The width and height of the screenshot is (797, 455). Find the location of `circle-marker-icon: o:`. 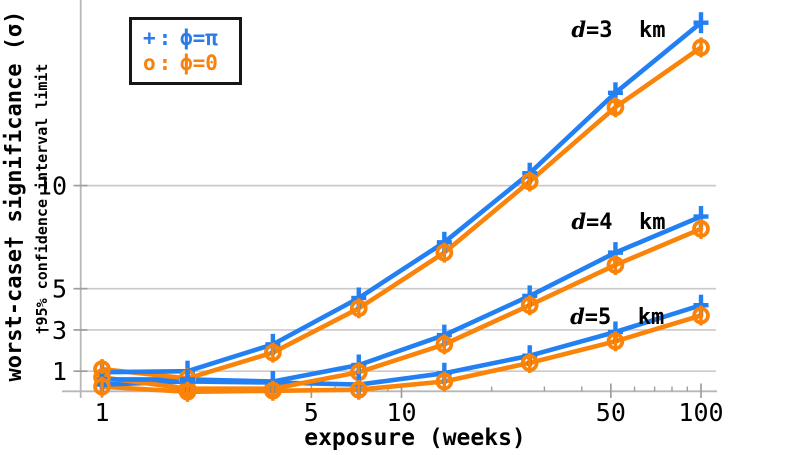

circle-marker-icon: o: is located at coordinates (159, 63).